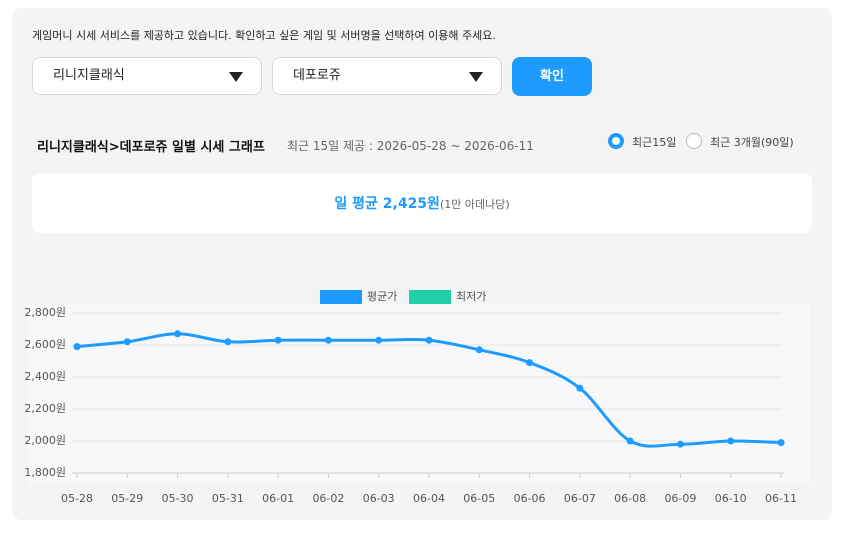 This screenshot has height=535, width=845. Describe the element at coordinates (151, 147) in the screenshot. I see `heading: 리니지클래식>데포로쥬 일별 시세 그래프` at that location.